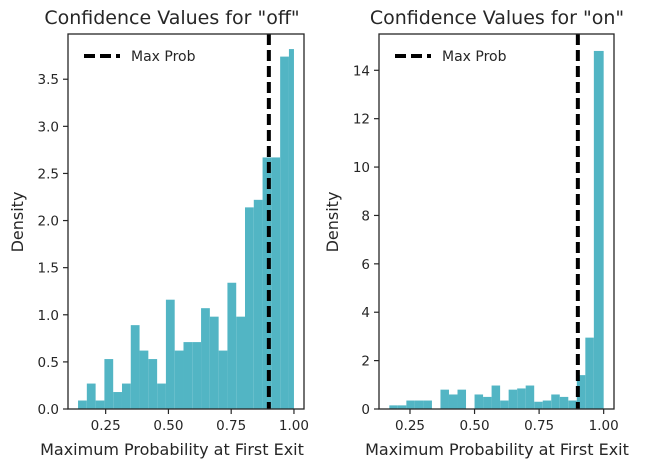 This screenshot has width=649, height=470. Describe the element at coordinates (48, 222) in the screenshot. I see `y-tick-label: 2.0` at that location.